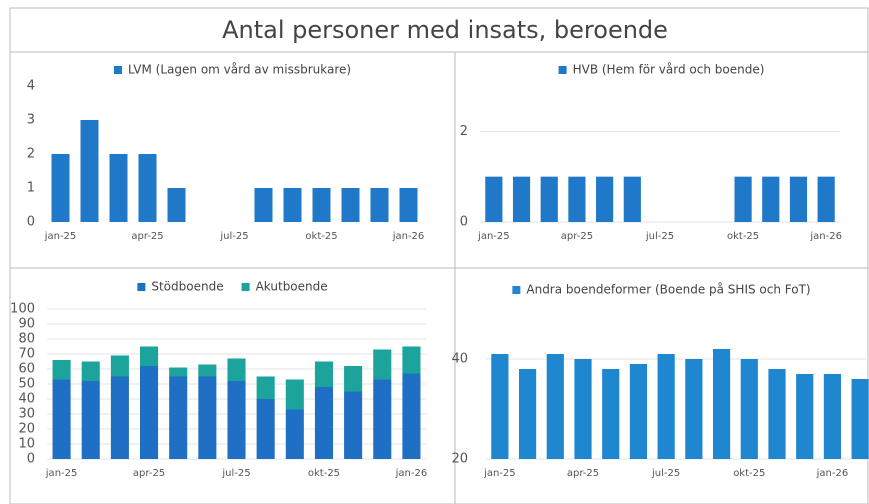  What do you see at coordinates (26, 414) in the screenshot?
I see `y-tick-label: 30` at bounding box center [26, 414].